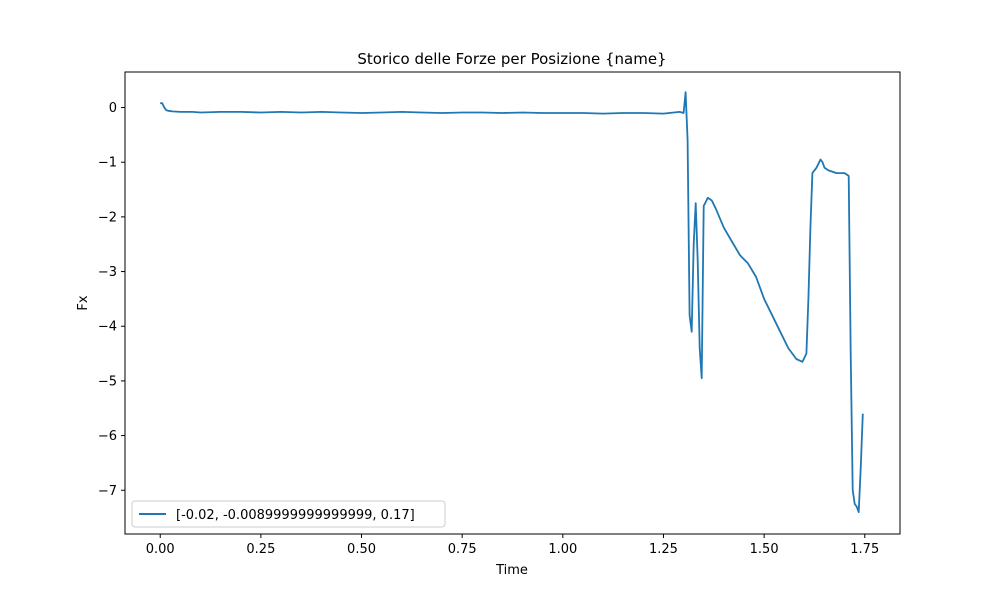  Describe the element at coordinates (107, 217) in the screenshot. I see `y-tick-label: −2` at that location.